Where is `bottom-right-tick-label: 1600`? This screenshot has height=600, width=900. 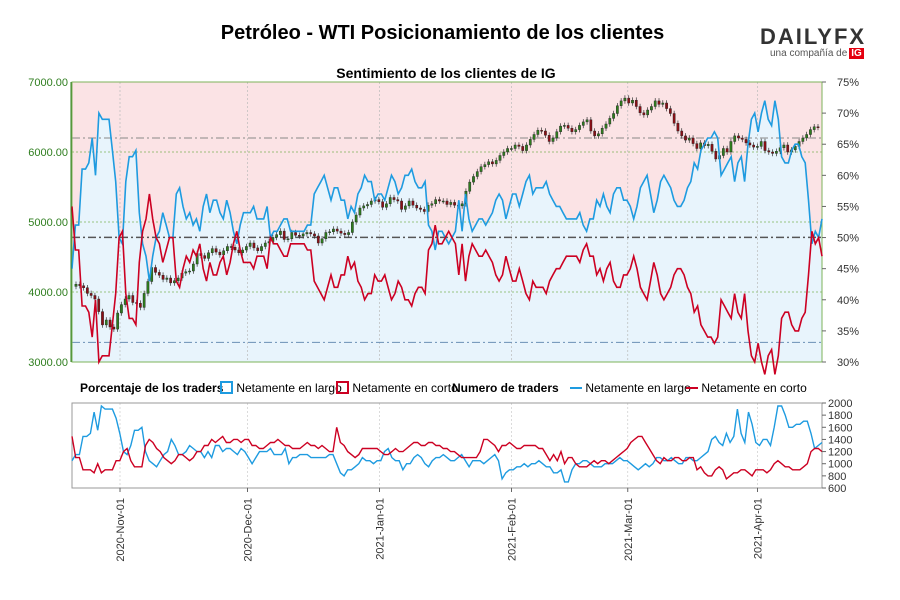
bottom-right-tick-label: 1600 is located at coordinates (840, 428).